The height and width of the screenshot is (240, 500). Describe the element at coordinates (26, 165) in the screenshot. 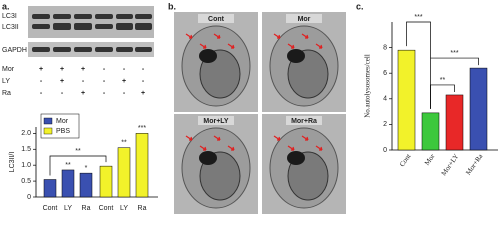

I see `y-tick-label: 1.0` at that location.